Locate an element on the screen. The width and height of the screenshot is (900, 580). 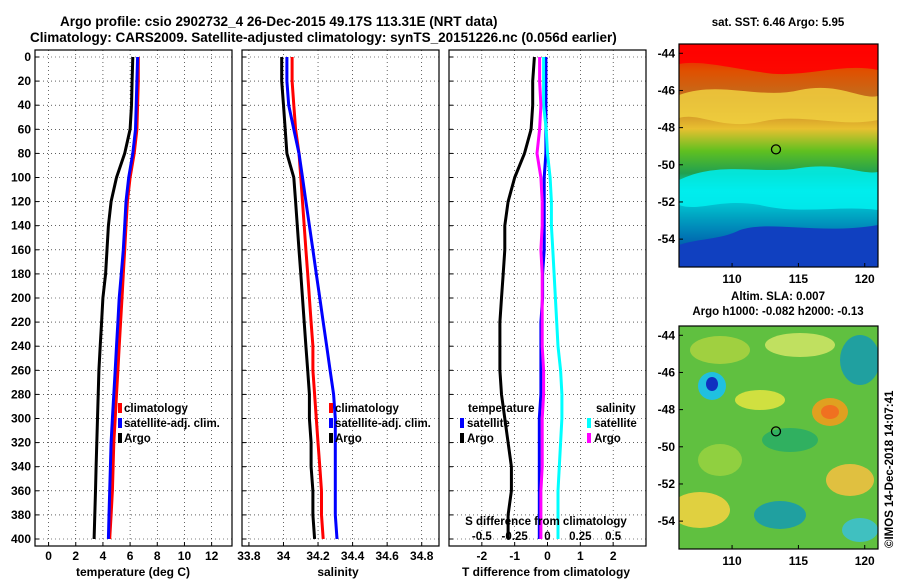
s-tick-label: 0.25 is located at coordinates (580, 537).